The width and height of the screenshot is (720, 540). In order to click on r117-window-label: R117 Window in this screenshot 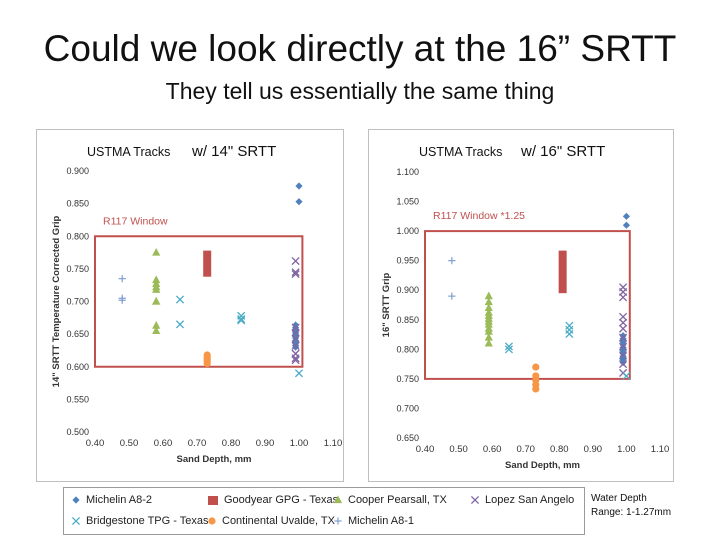, I will do `click(135, 221)`.